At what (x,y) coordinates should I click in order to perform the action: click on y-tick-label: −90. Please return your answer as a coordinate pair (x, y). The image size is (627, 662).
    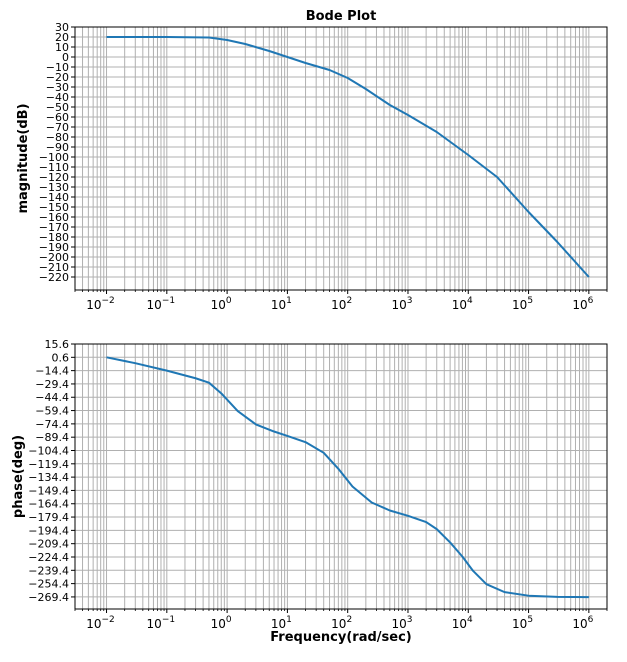
    Looking at the image, I should click on (57, 147).